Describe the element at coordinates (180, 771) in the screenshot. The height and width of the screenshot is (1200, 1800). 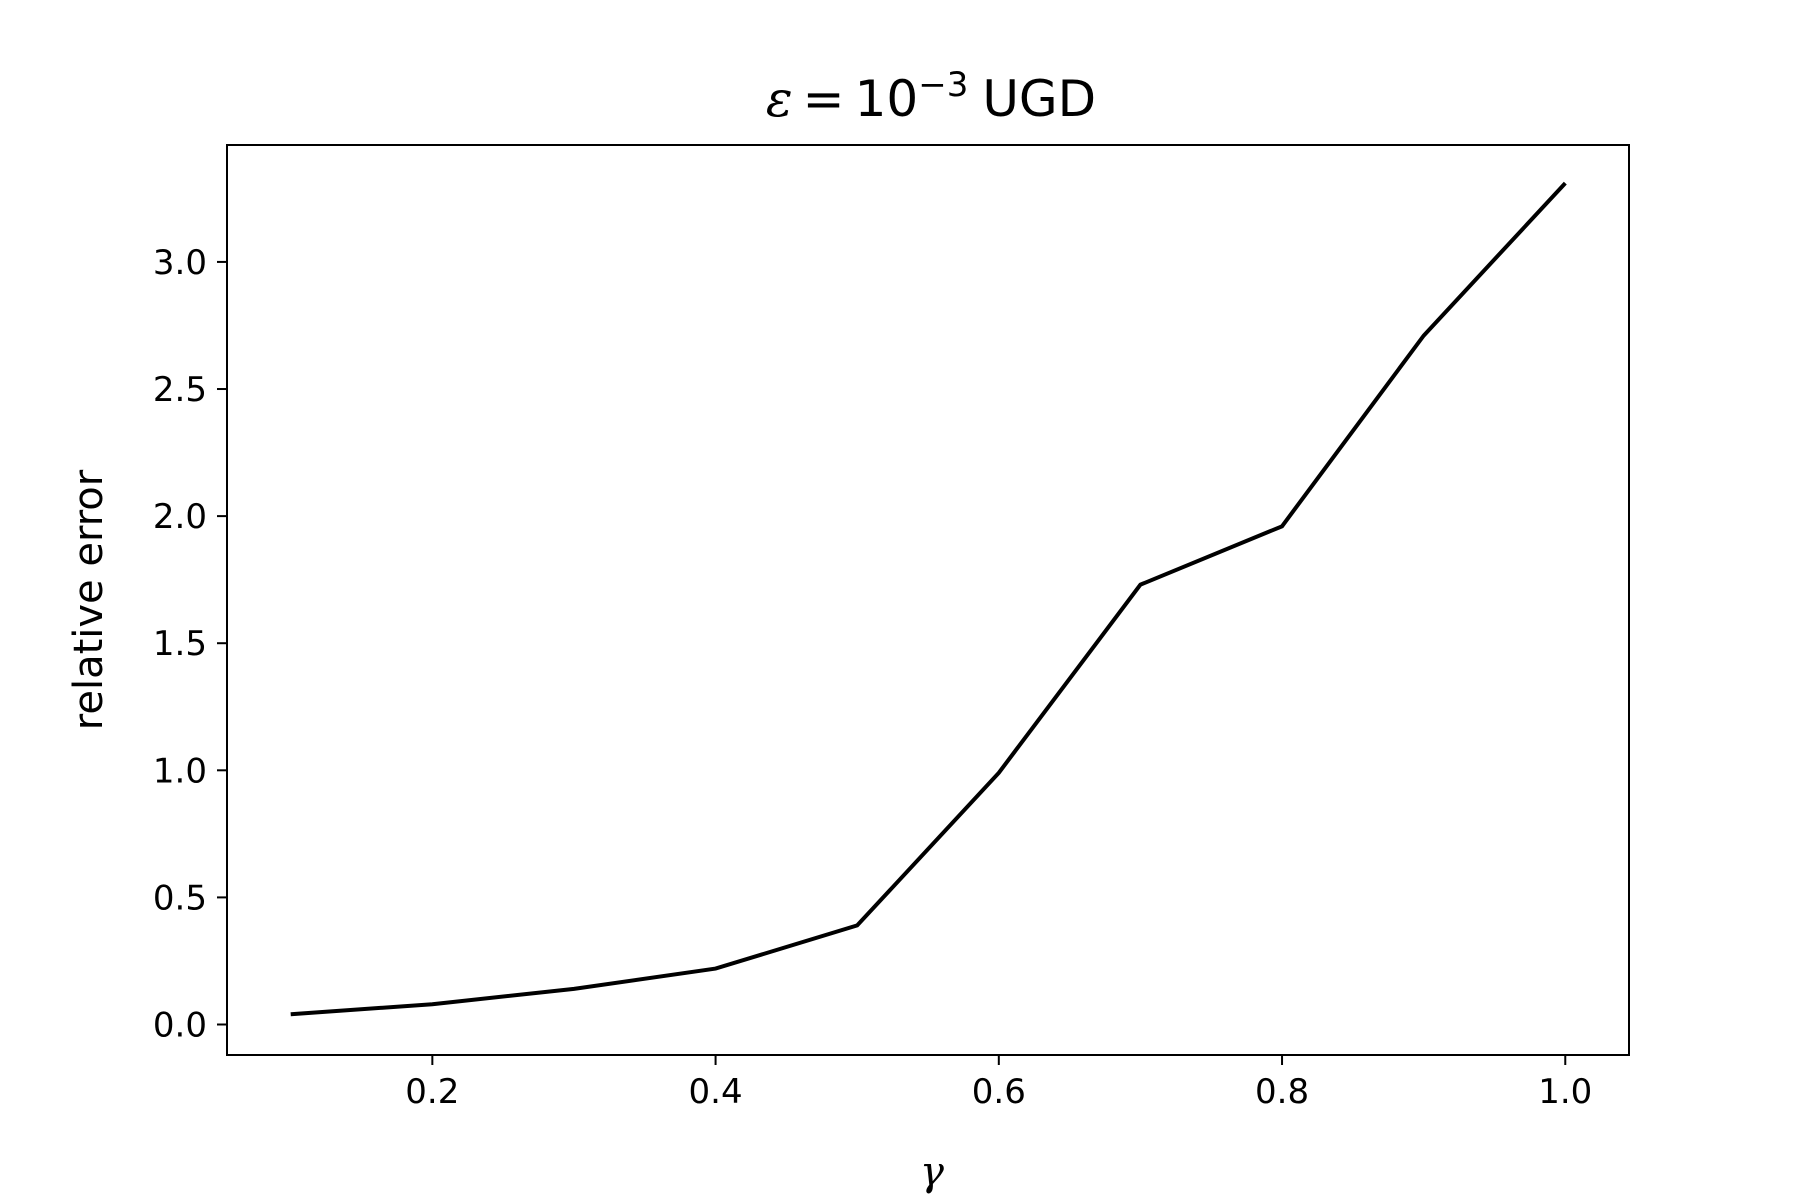
I see `y-tick-label: 1.0` at that location.